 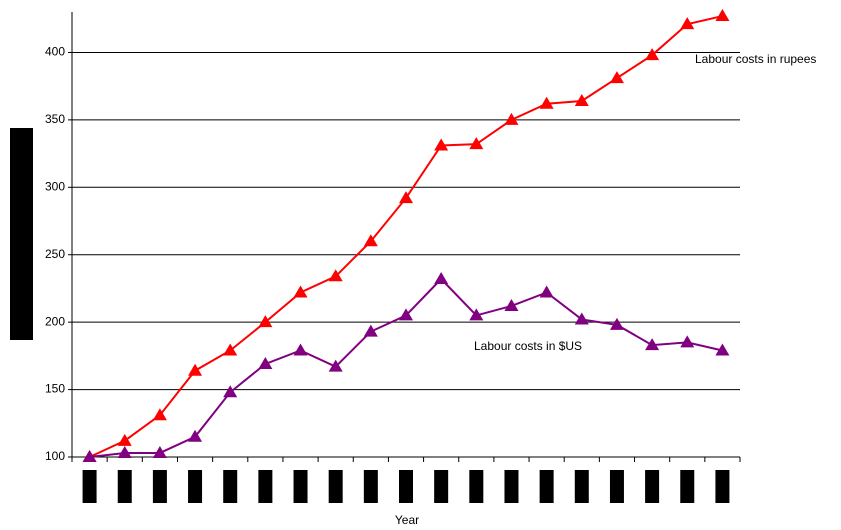 What do you see at coordinates (755, 59) in the screenshot?
I see `series-label: Labour costs in rupees` at bounding box center [755, 59].